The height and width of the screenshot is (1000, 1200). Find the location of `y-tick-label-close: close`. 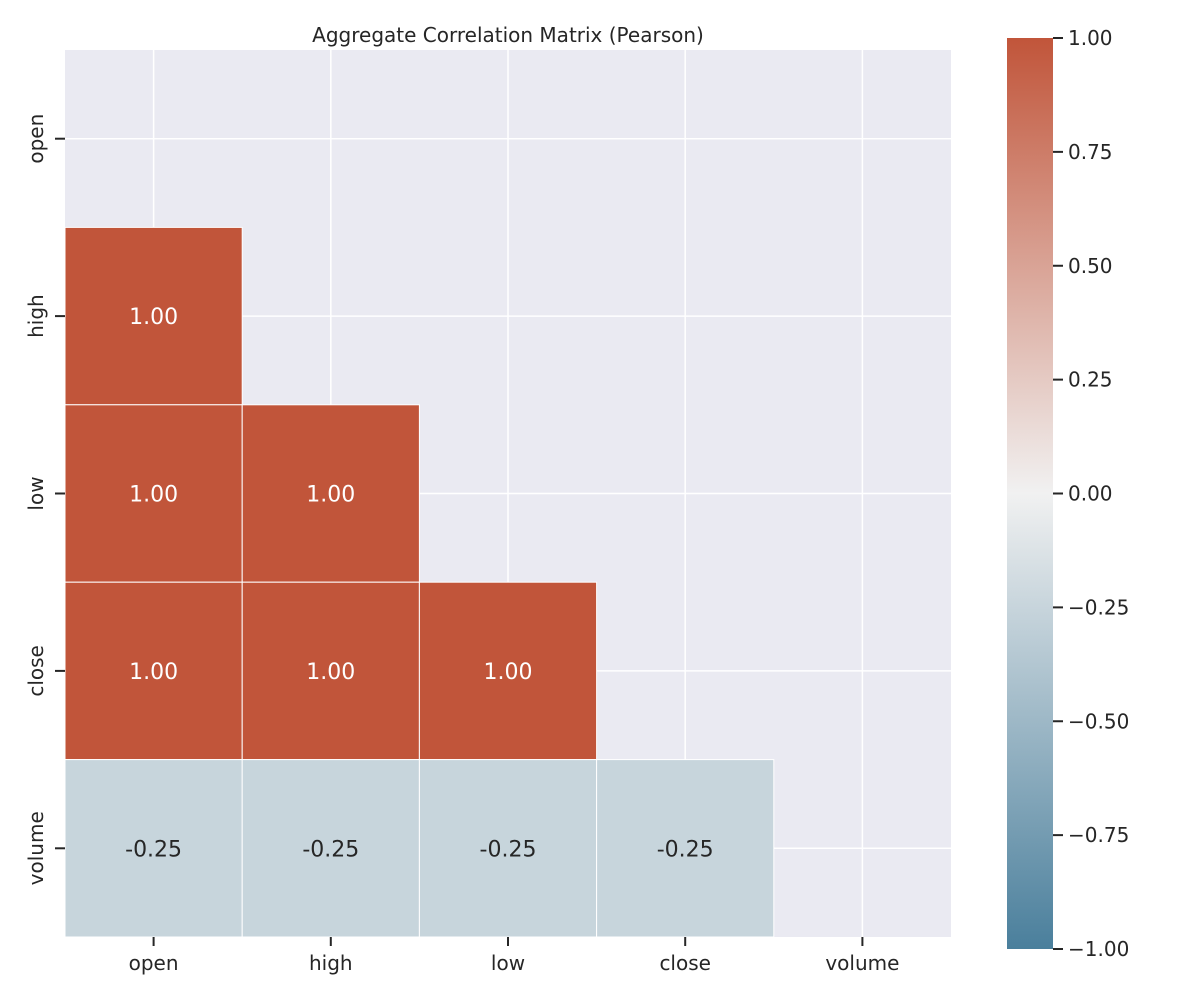

y-tick-label-close: close is located at coordinates (36, 671).